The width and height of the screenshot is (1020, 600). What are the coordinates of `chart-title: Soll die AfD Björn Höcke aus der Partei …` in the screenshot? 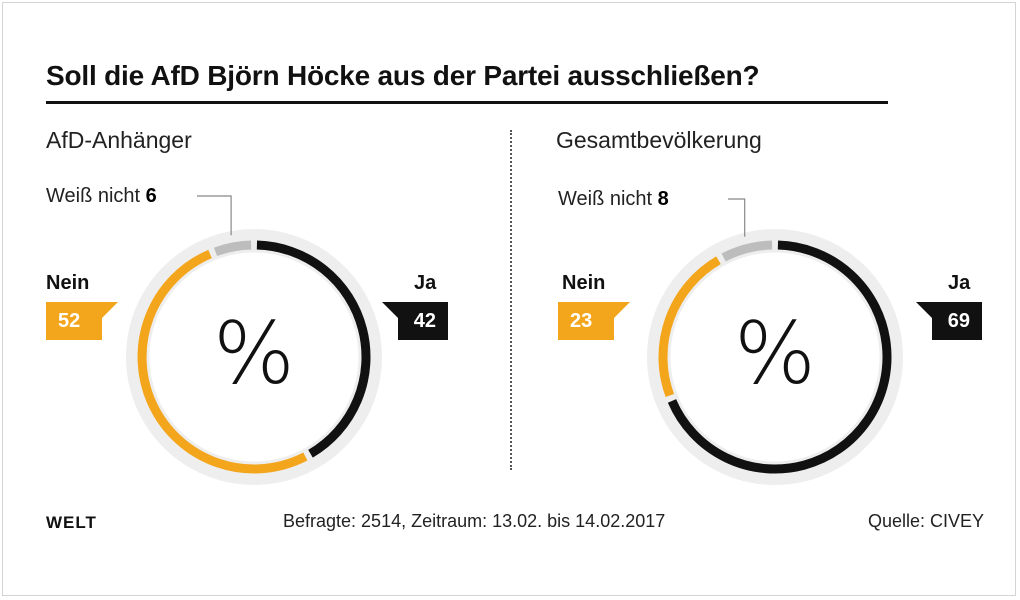 It's located at (403, 75).